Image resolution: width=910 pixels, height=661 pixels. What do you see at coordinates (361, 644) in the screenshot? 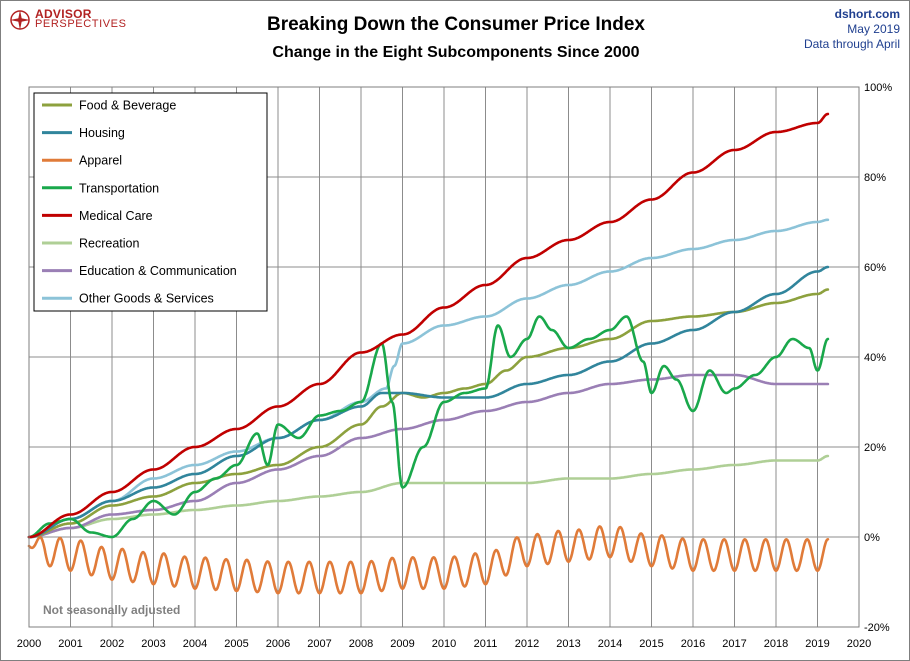
I see `x-tick-label: 2008` at bounding box center [361, 644].